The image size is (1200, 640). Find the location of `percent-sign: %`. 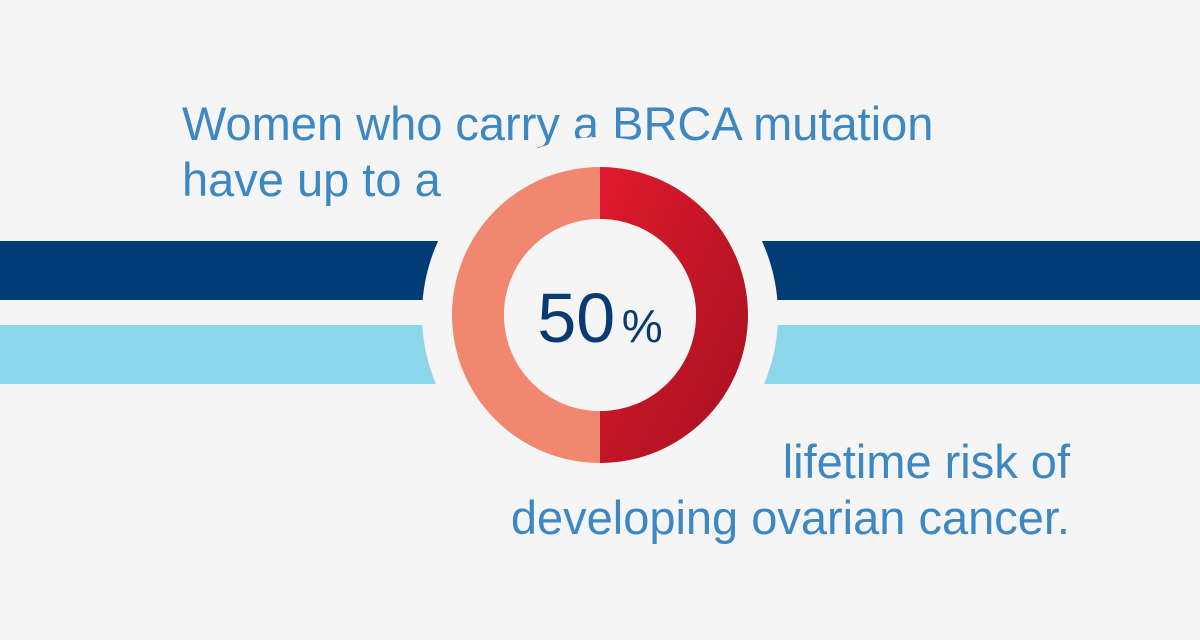

percent-sign: % is located at coordinates (642, 326).